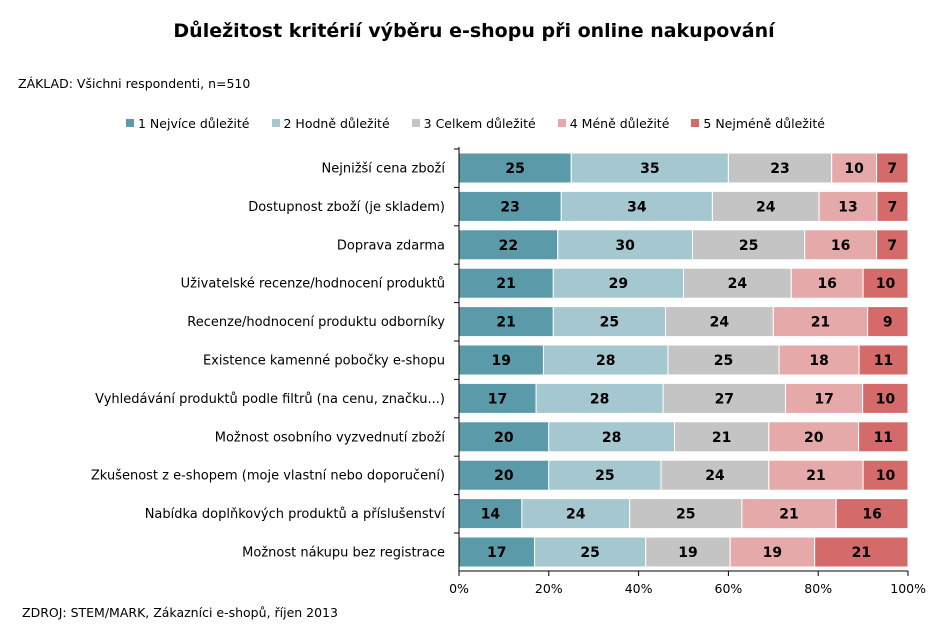 This screenshot has height=642, width=948. I want to click on legend-item-2: 2 Hodně důležité, so click(330, 123).